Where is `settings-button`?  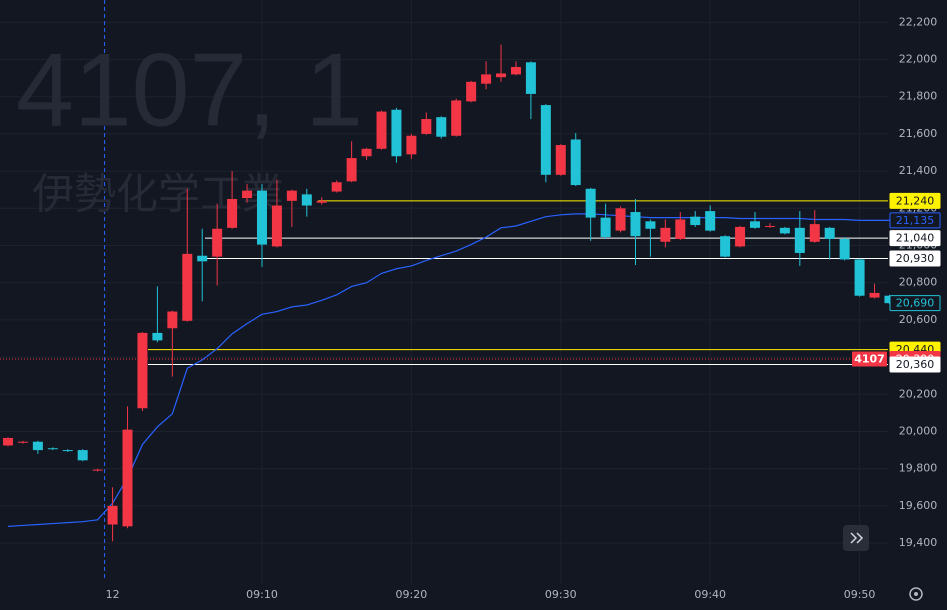 settings-button is located at coordinates (916, 594).